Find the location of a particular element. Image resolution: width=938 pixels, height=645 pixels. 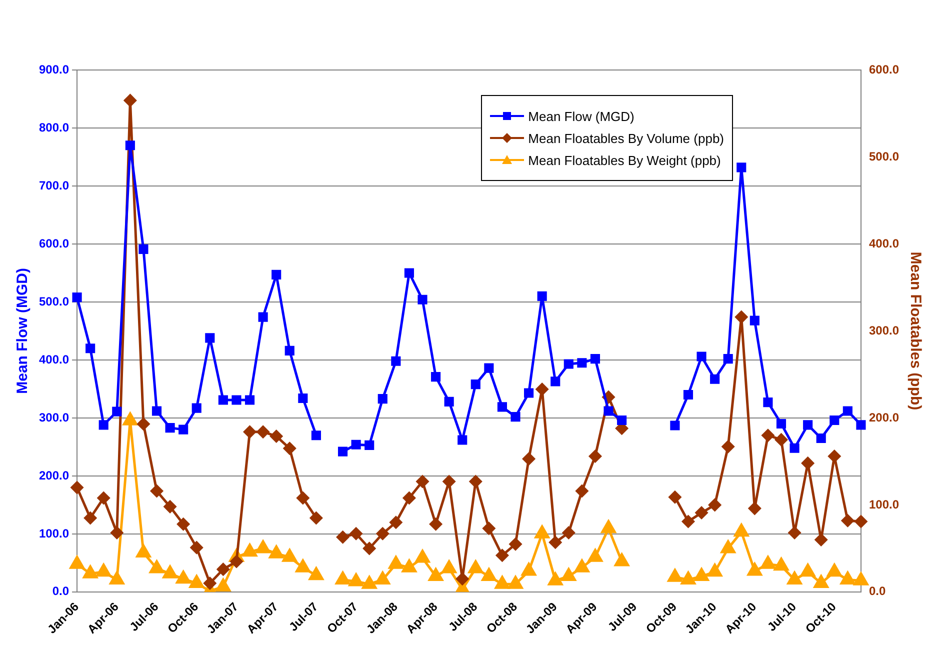

y2-tick-label: 0.0 is located at coordinates (877, 591).